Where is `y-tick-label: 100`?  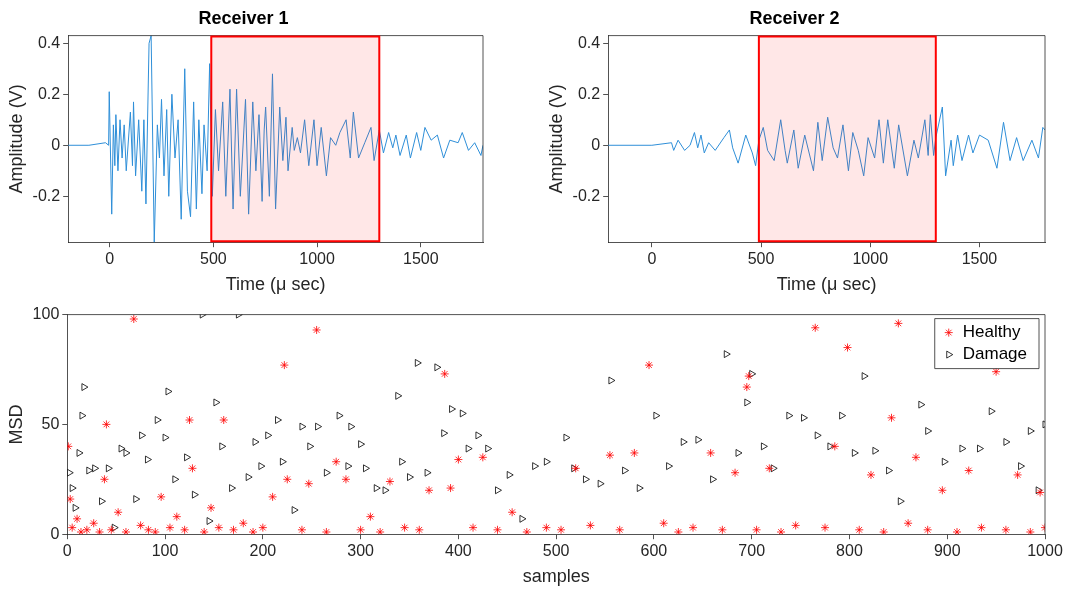
y-tick-label: 100 is located at coordinates (46, 314).